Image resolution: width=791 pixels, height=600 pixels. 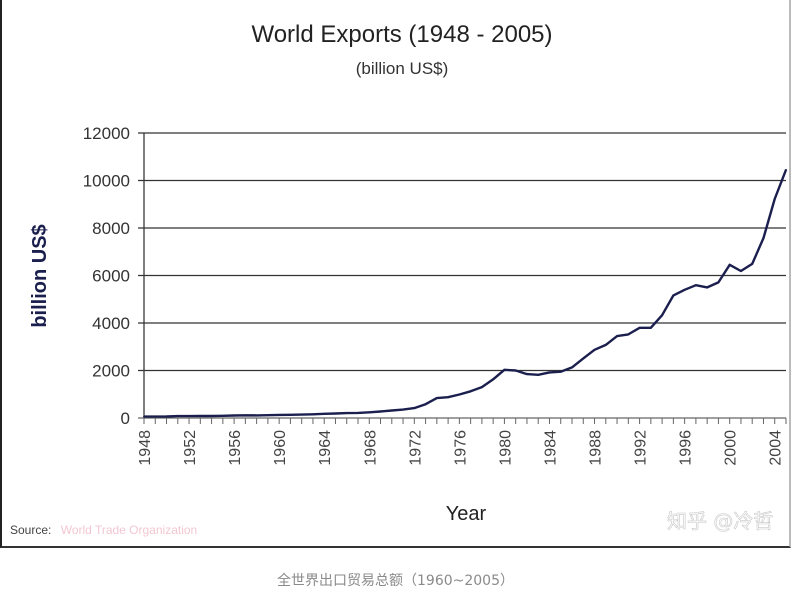 I want to click on y-axis-label: billion US$, so click(x=40, y=275).